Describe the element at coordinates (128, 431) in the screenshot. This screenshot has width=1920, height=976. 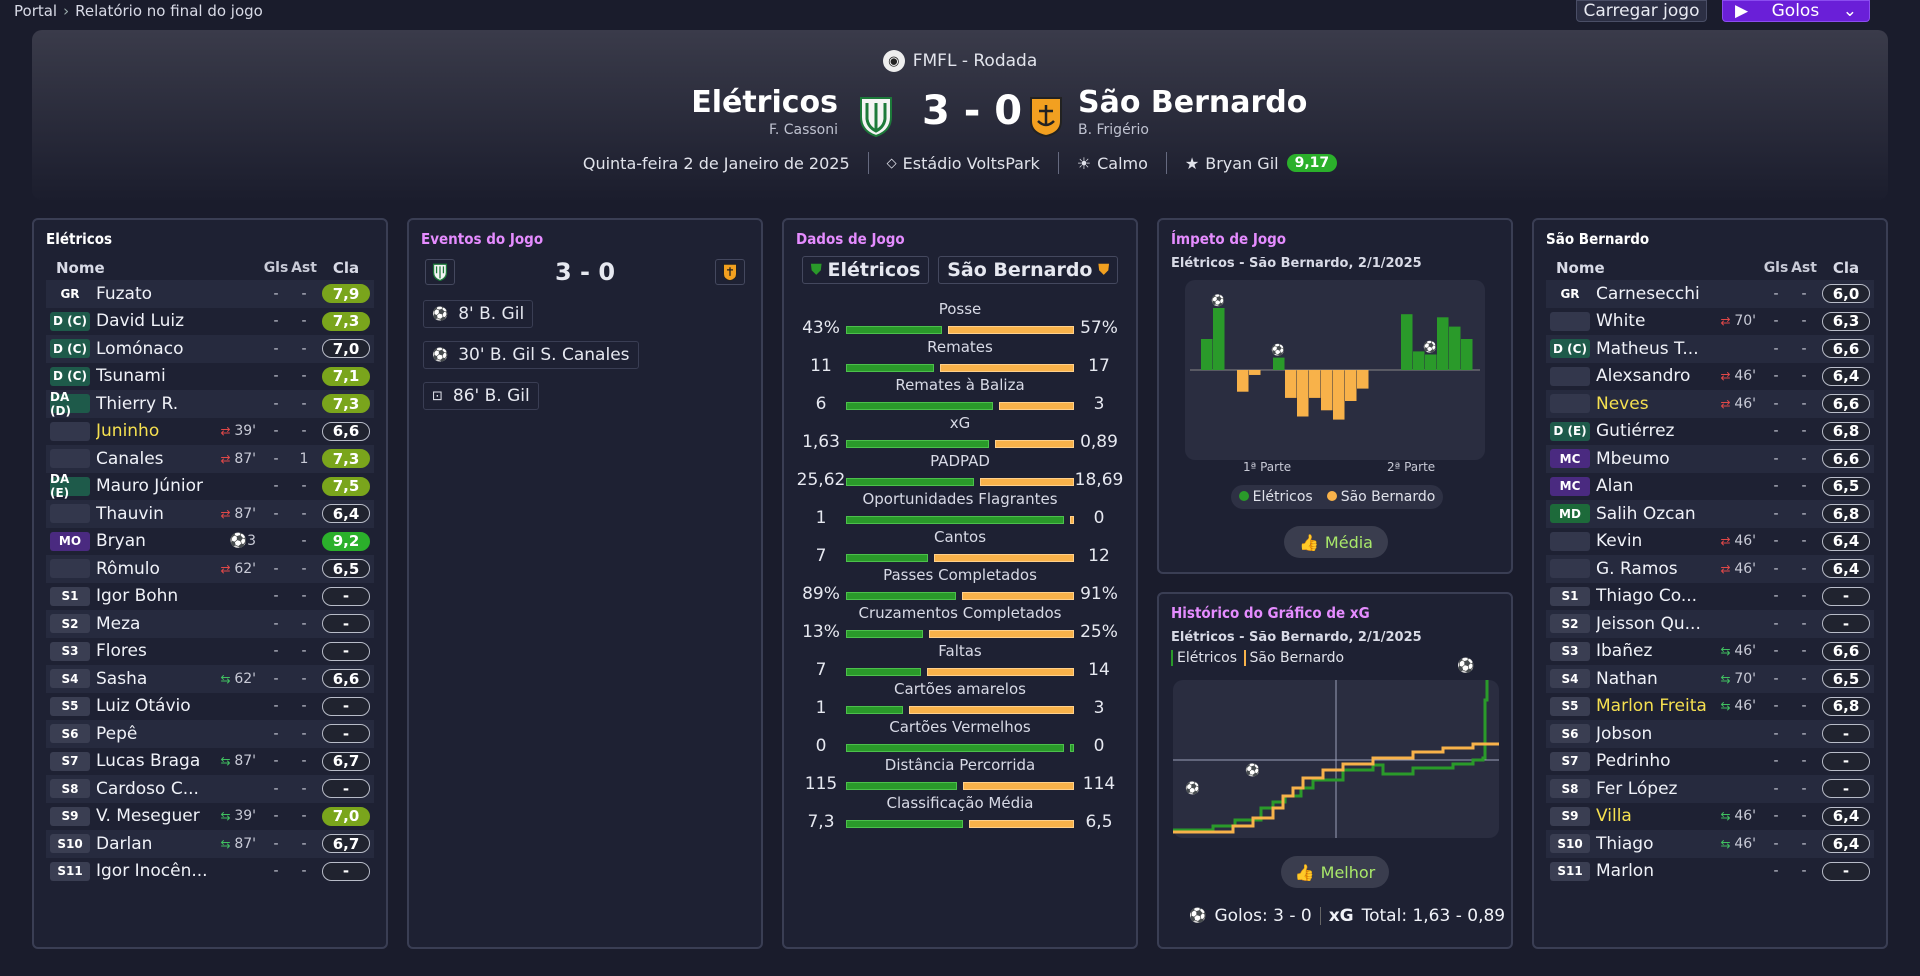
I see `player-name: Juninho` at that location.